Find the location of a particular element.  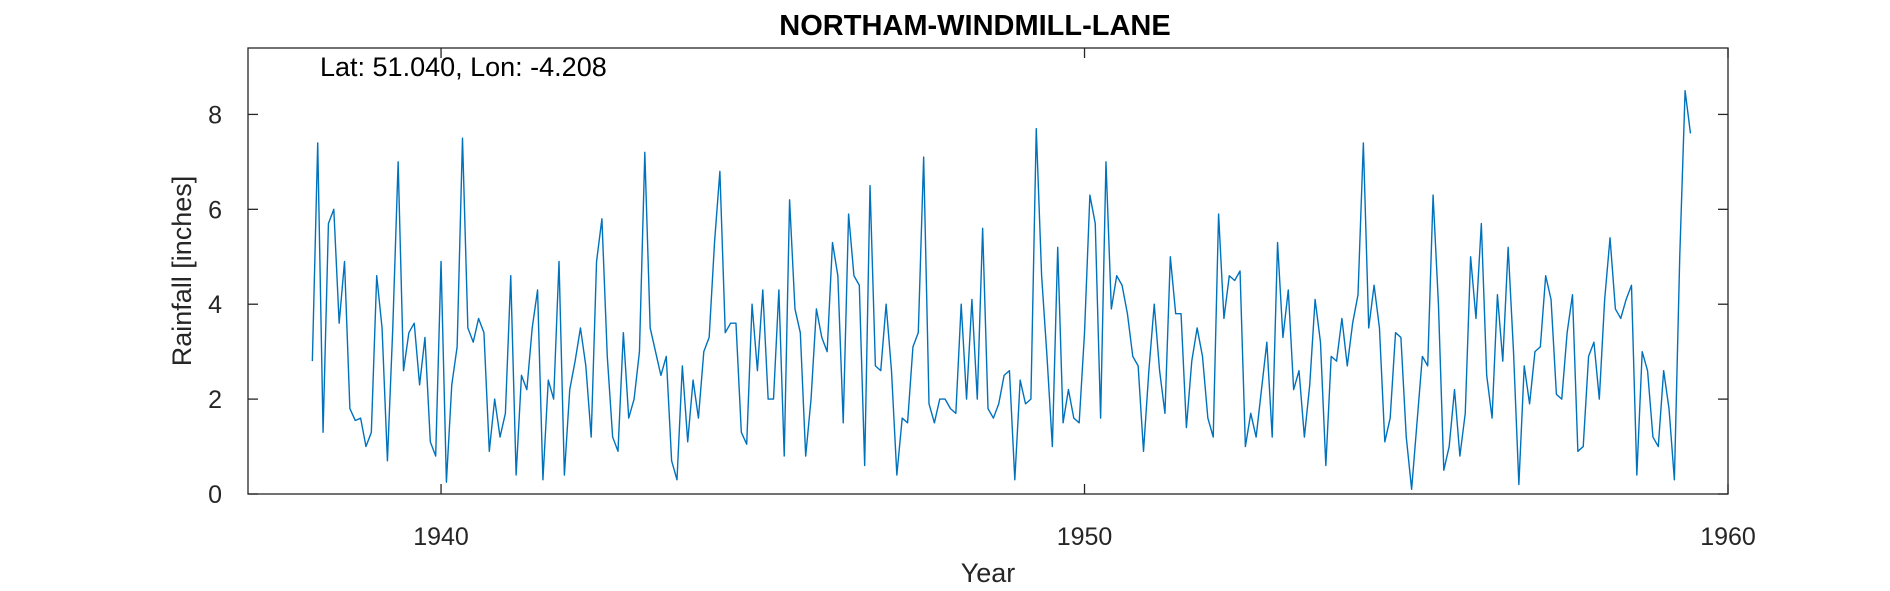

location-annotation: Lat: 51.040, Lon: -4.208 is located at coordinates (463, 67).